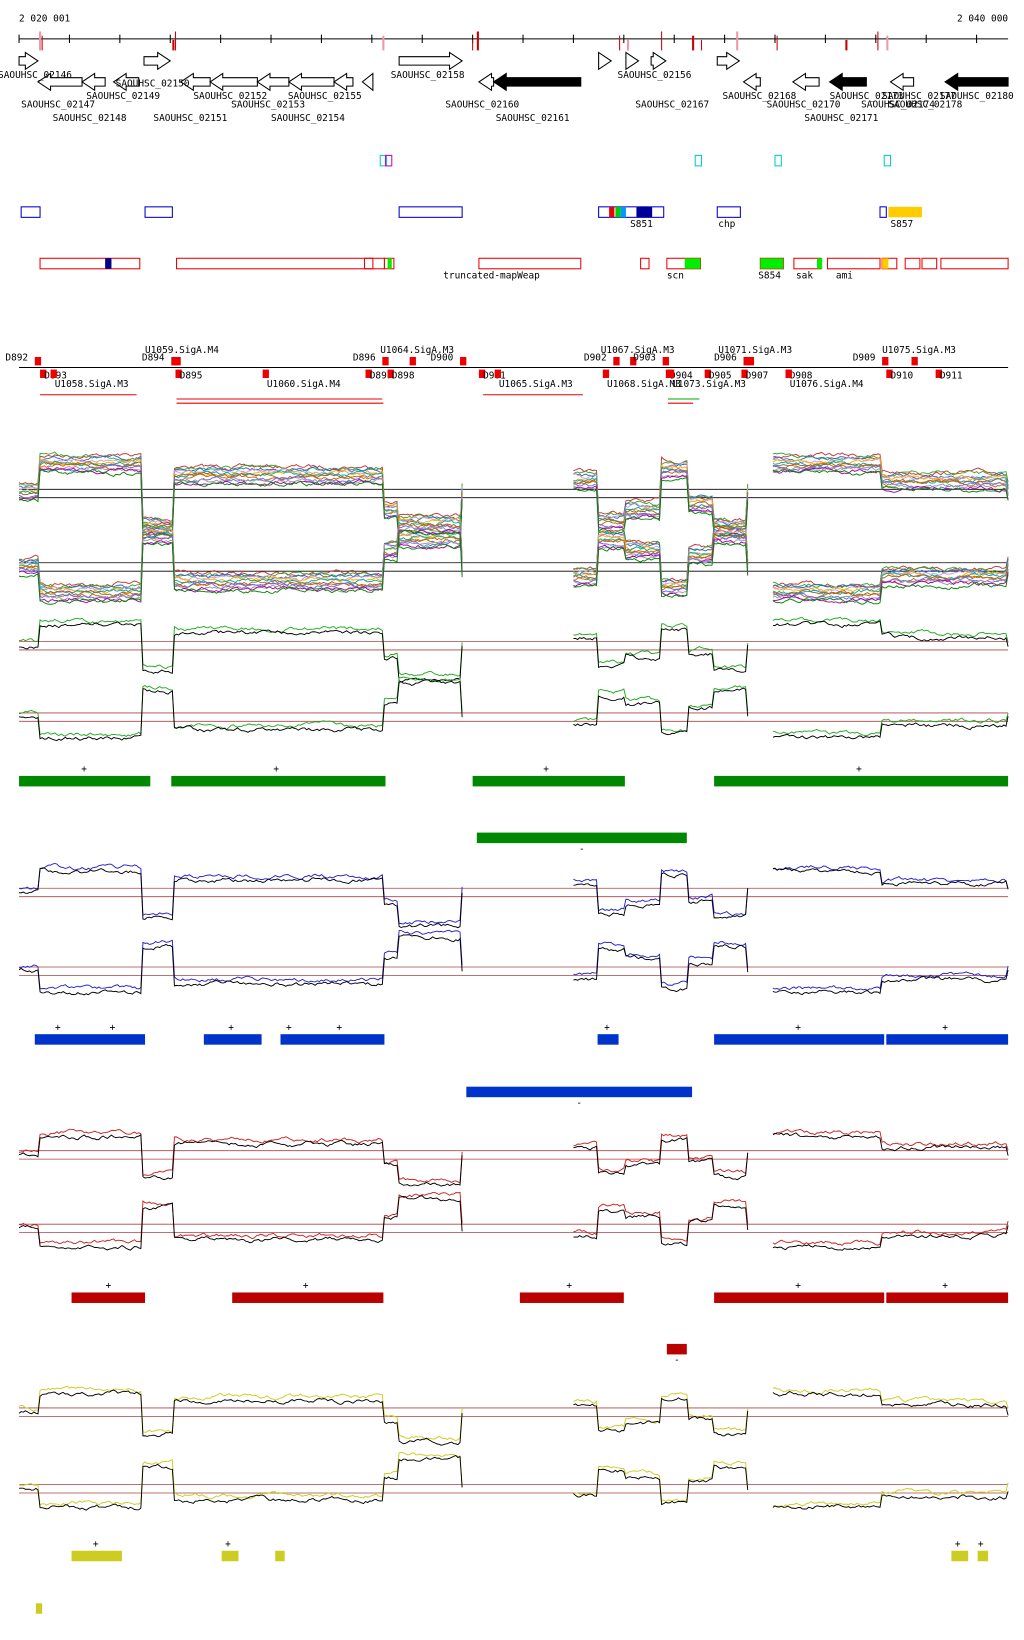 The width and height of the screenshot is (1024, 1640). I want to click on promoter-label: U1065.SigA.M3, so click(536, 384).